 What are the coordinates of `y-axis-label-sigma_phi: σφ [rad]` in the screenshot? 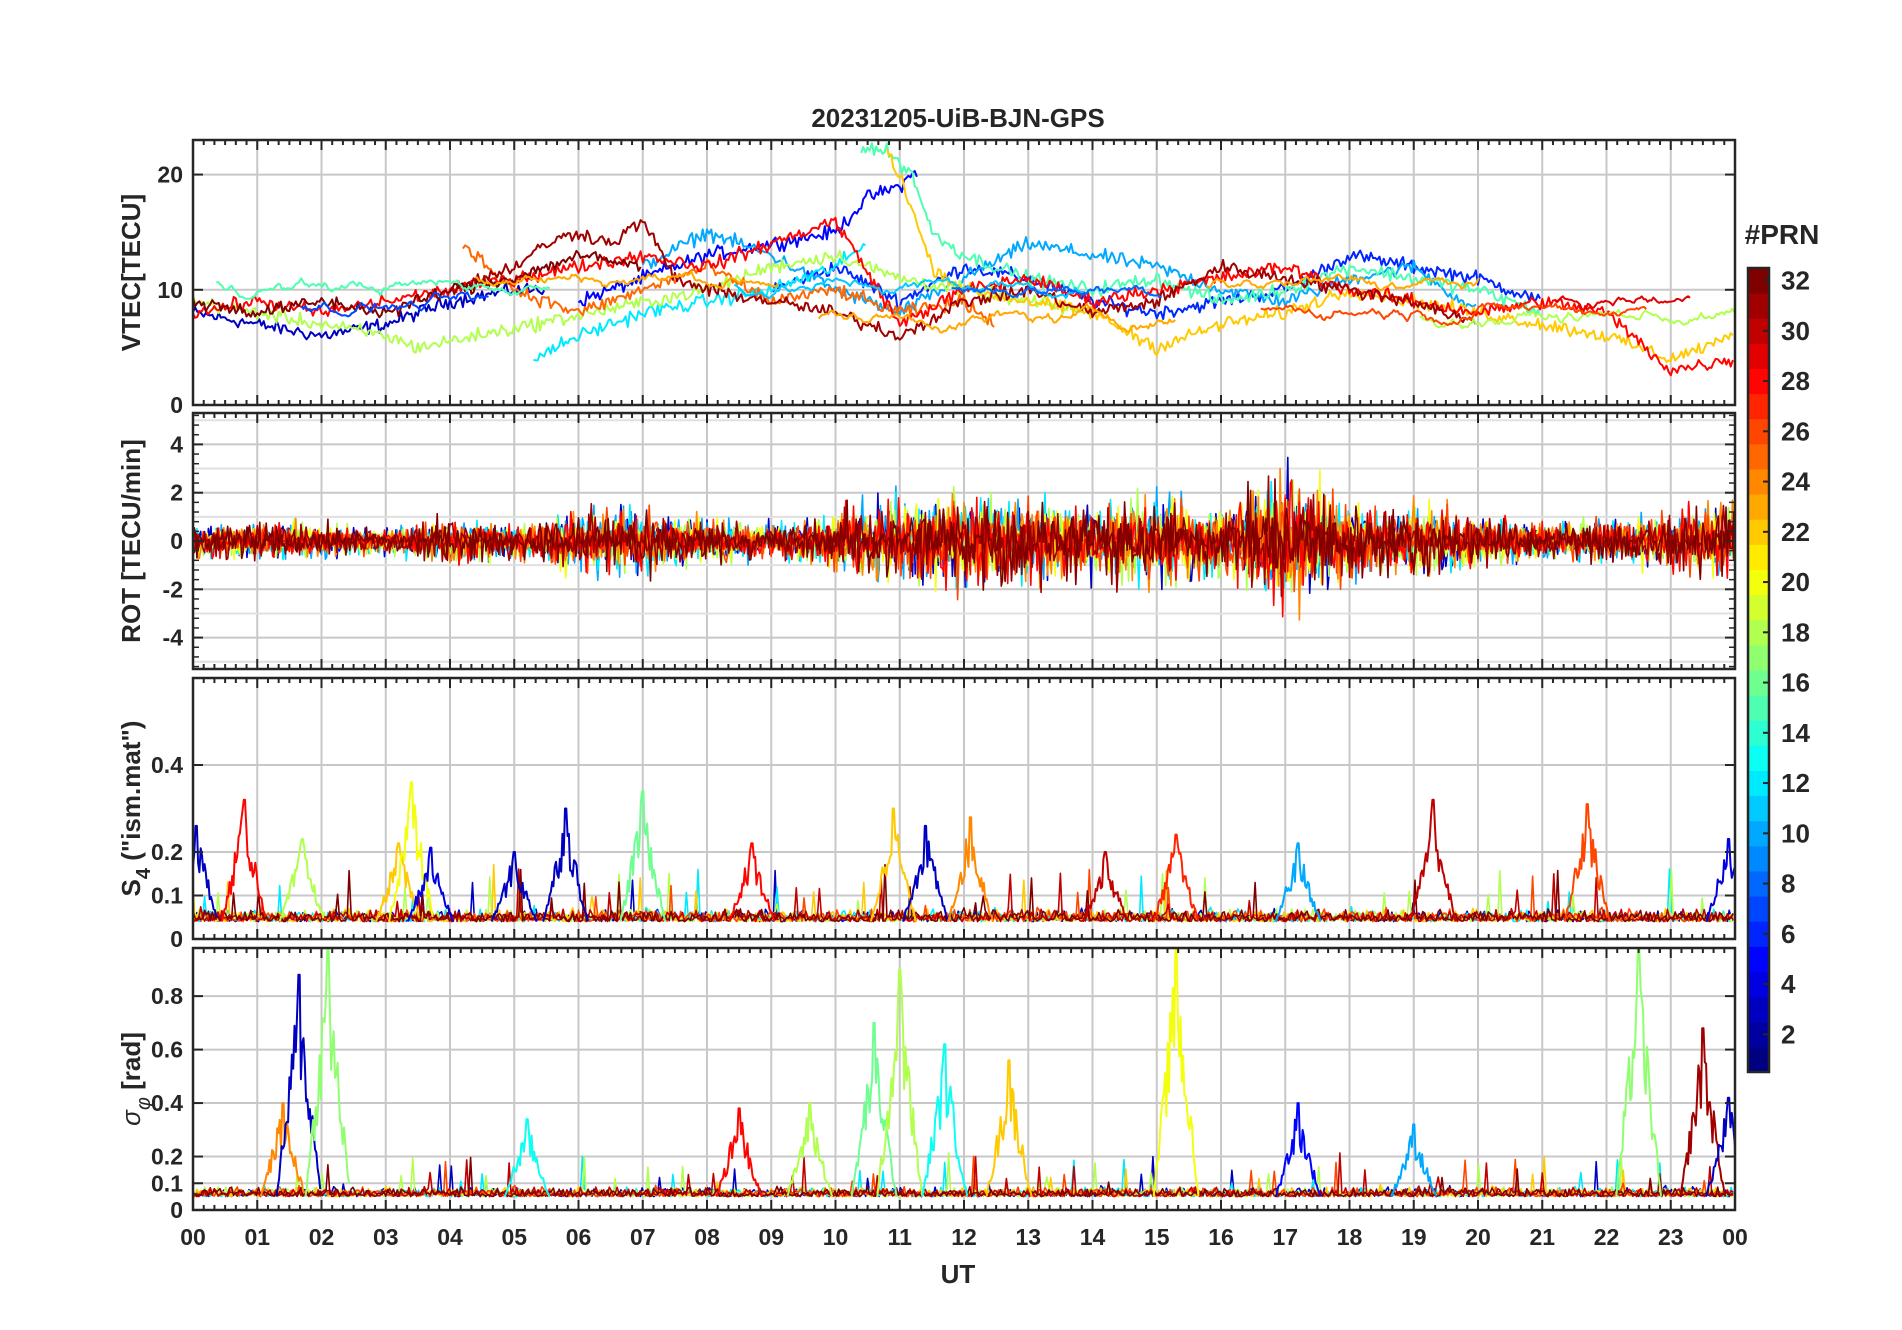 It's located at (135, 1079).